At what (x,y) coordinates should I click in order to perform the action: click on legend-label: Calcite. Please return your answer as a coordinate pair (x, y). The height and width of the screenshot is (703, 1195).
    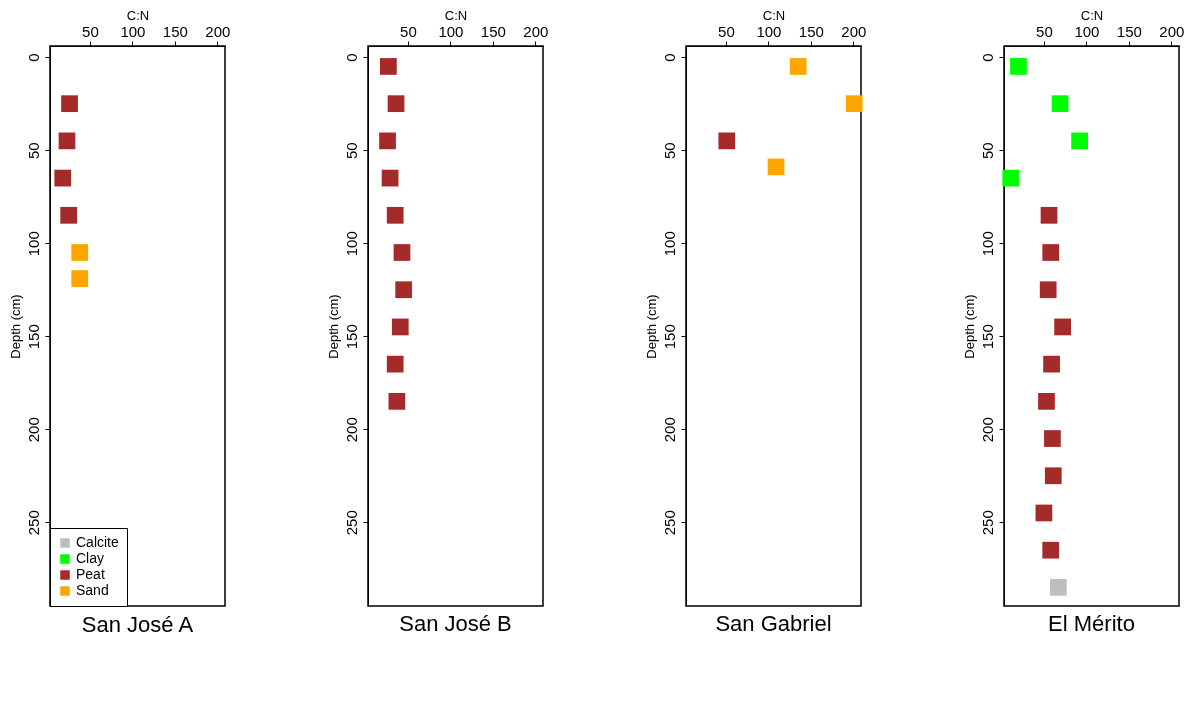
    Looking at the image, I should click on (98, 542).